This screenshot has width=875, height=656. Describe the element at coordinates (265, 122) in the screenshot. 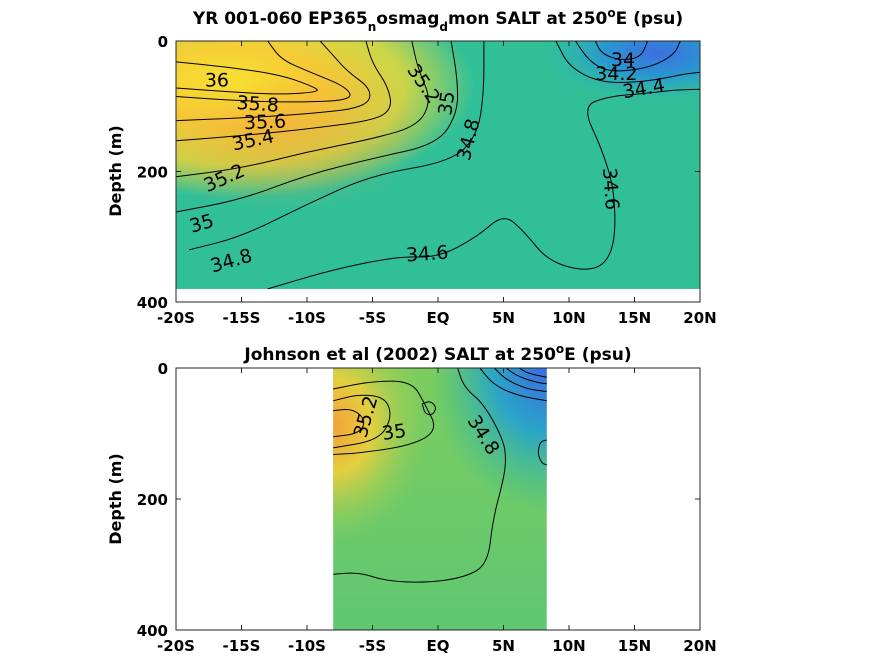

I see `contour-label: 35.6` at that location.